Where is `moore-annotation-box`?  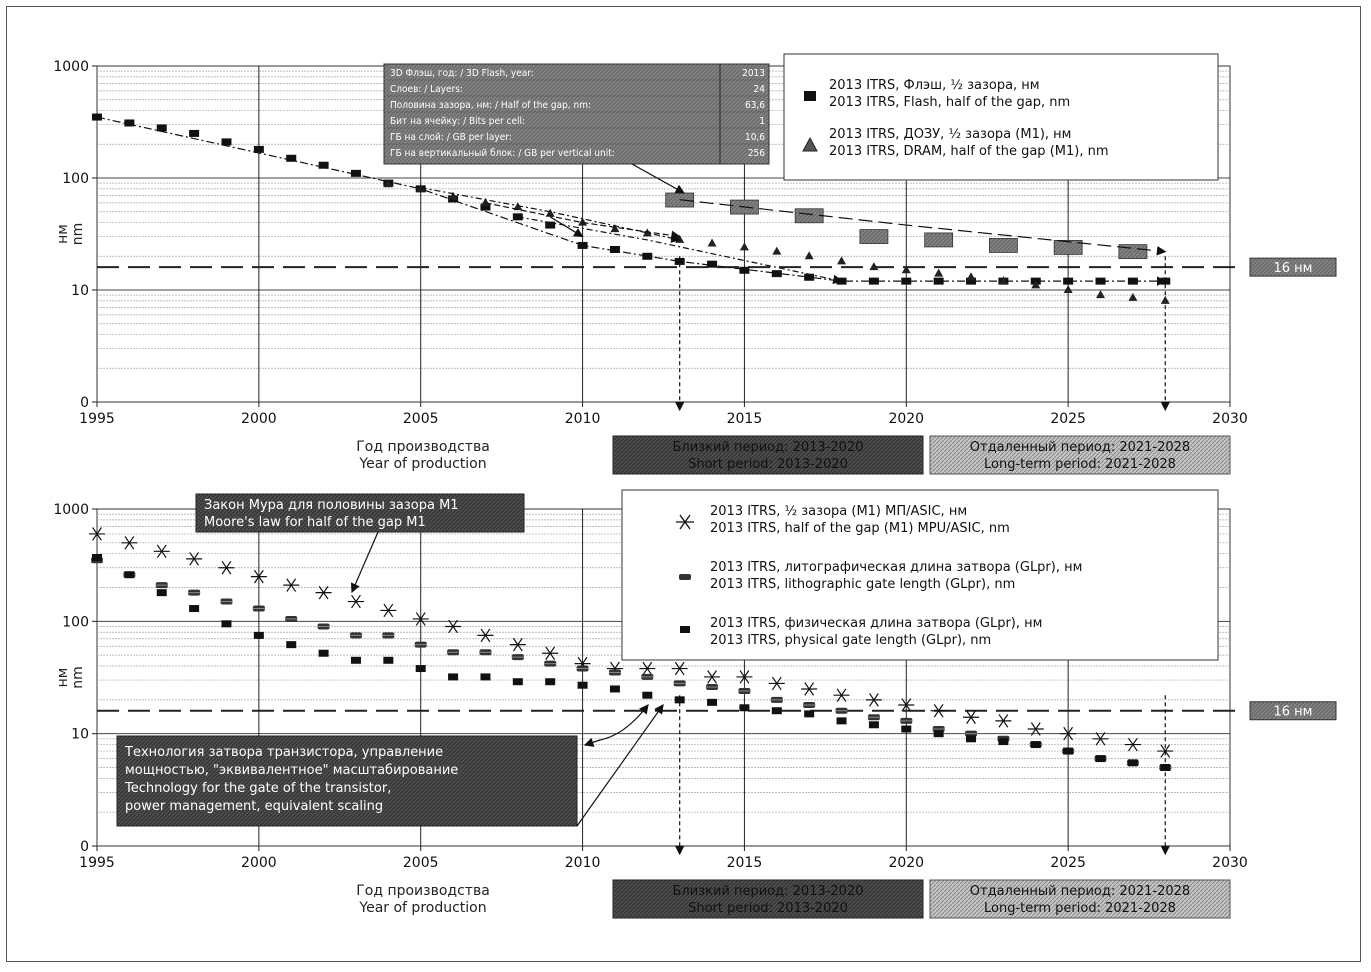
moore-annotation-box is located at coordinates (360, 513).